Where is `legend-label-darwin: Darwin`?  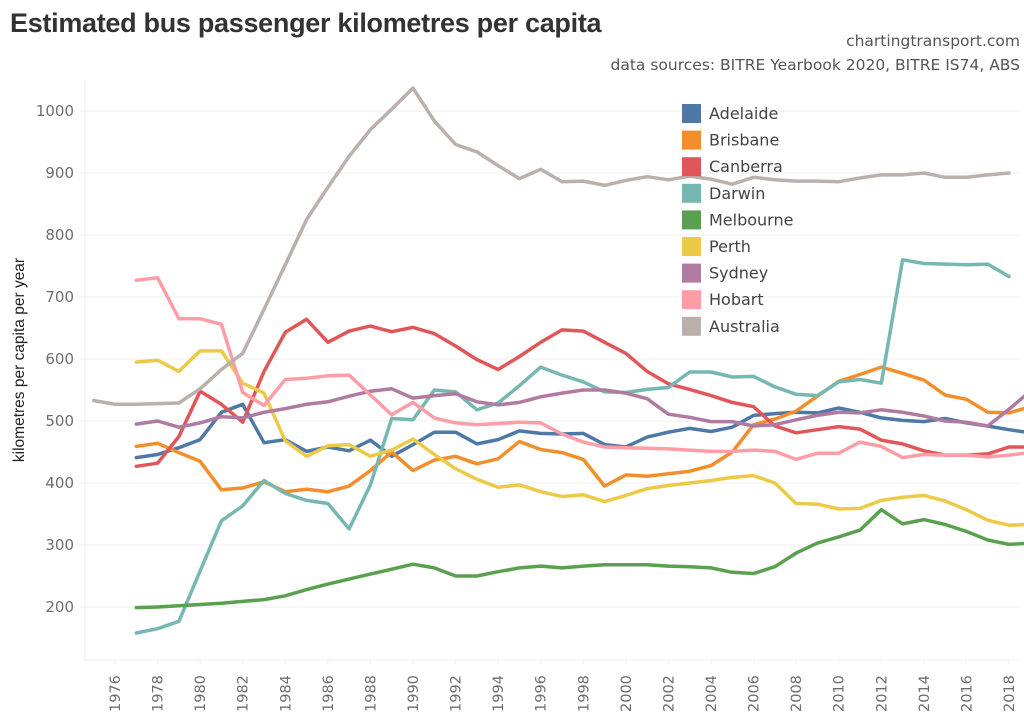
legend-label-darwin: Darwin is located at coordinates (737, 193).